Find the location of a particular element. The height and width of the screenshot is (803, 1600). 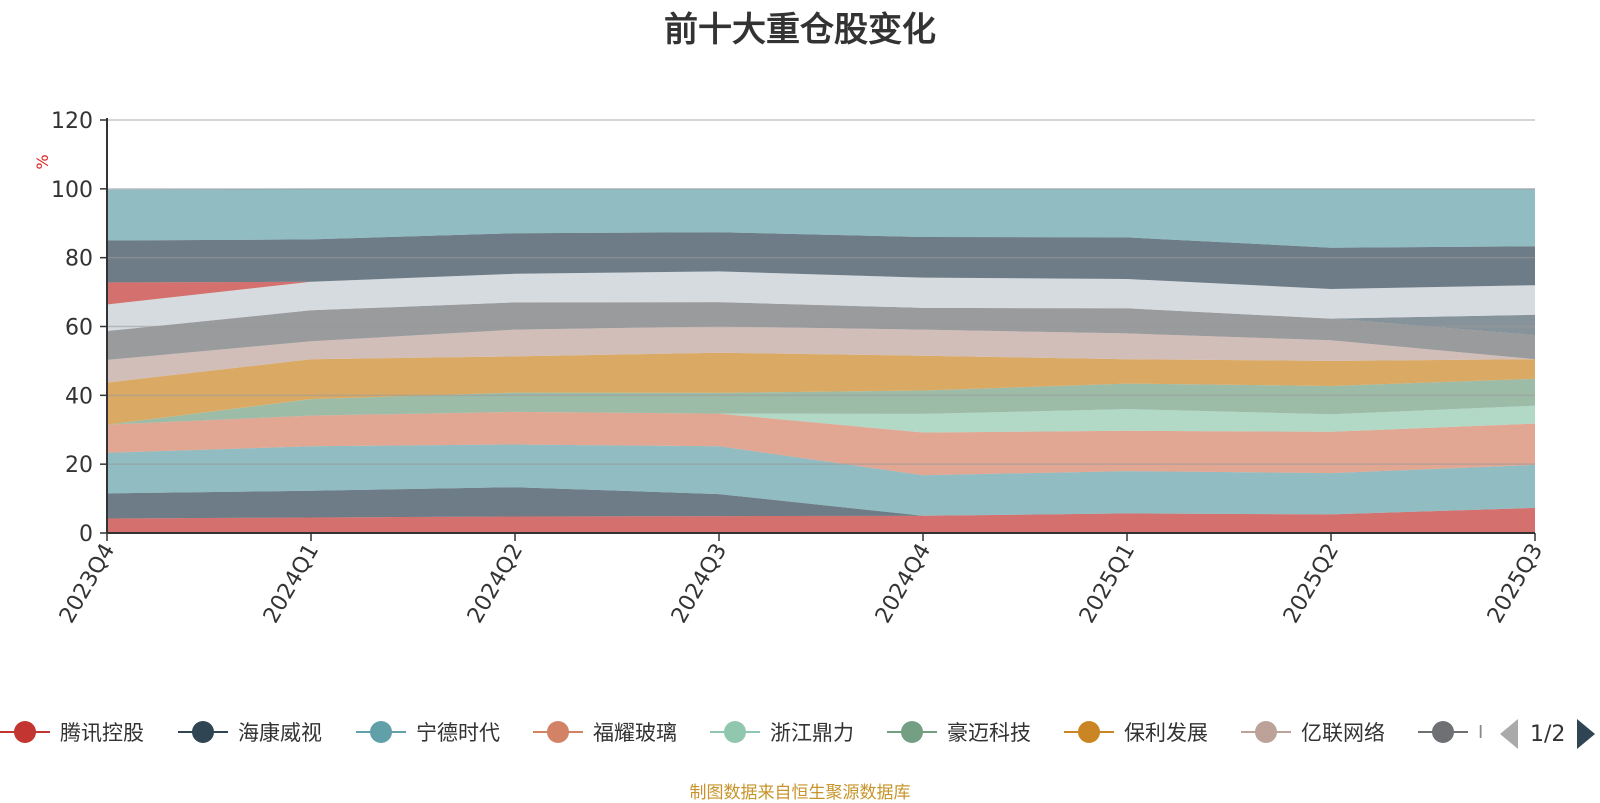

x-tick-label: 2024Q3 is located at coordinates (699, 584).